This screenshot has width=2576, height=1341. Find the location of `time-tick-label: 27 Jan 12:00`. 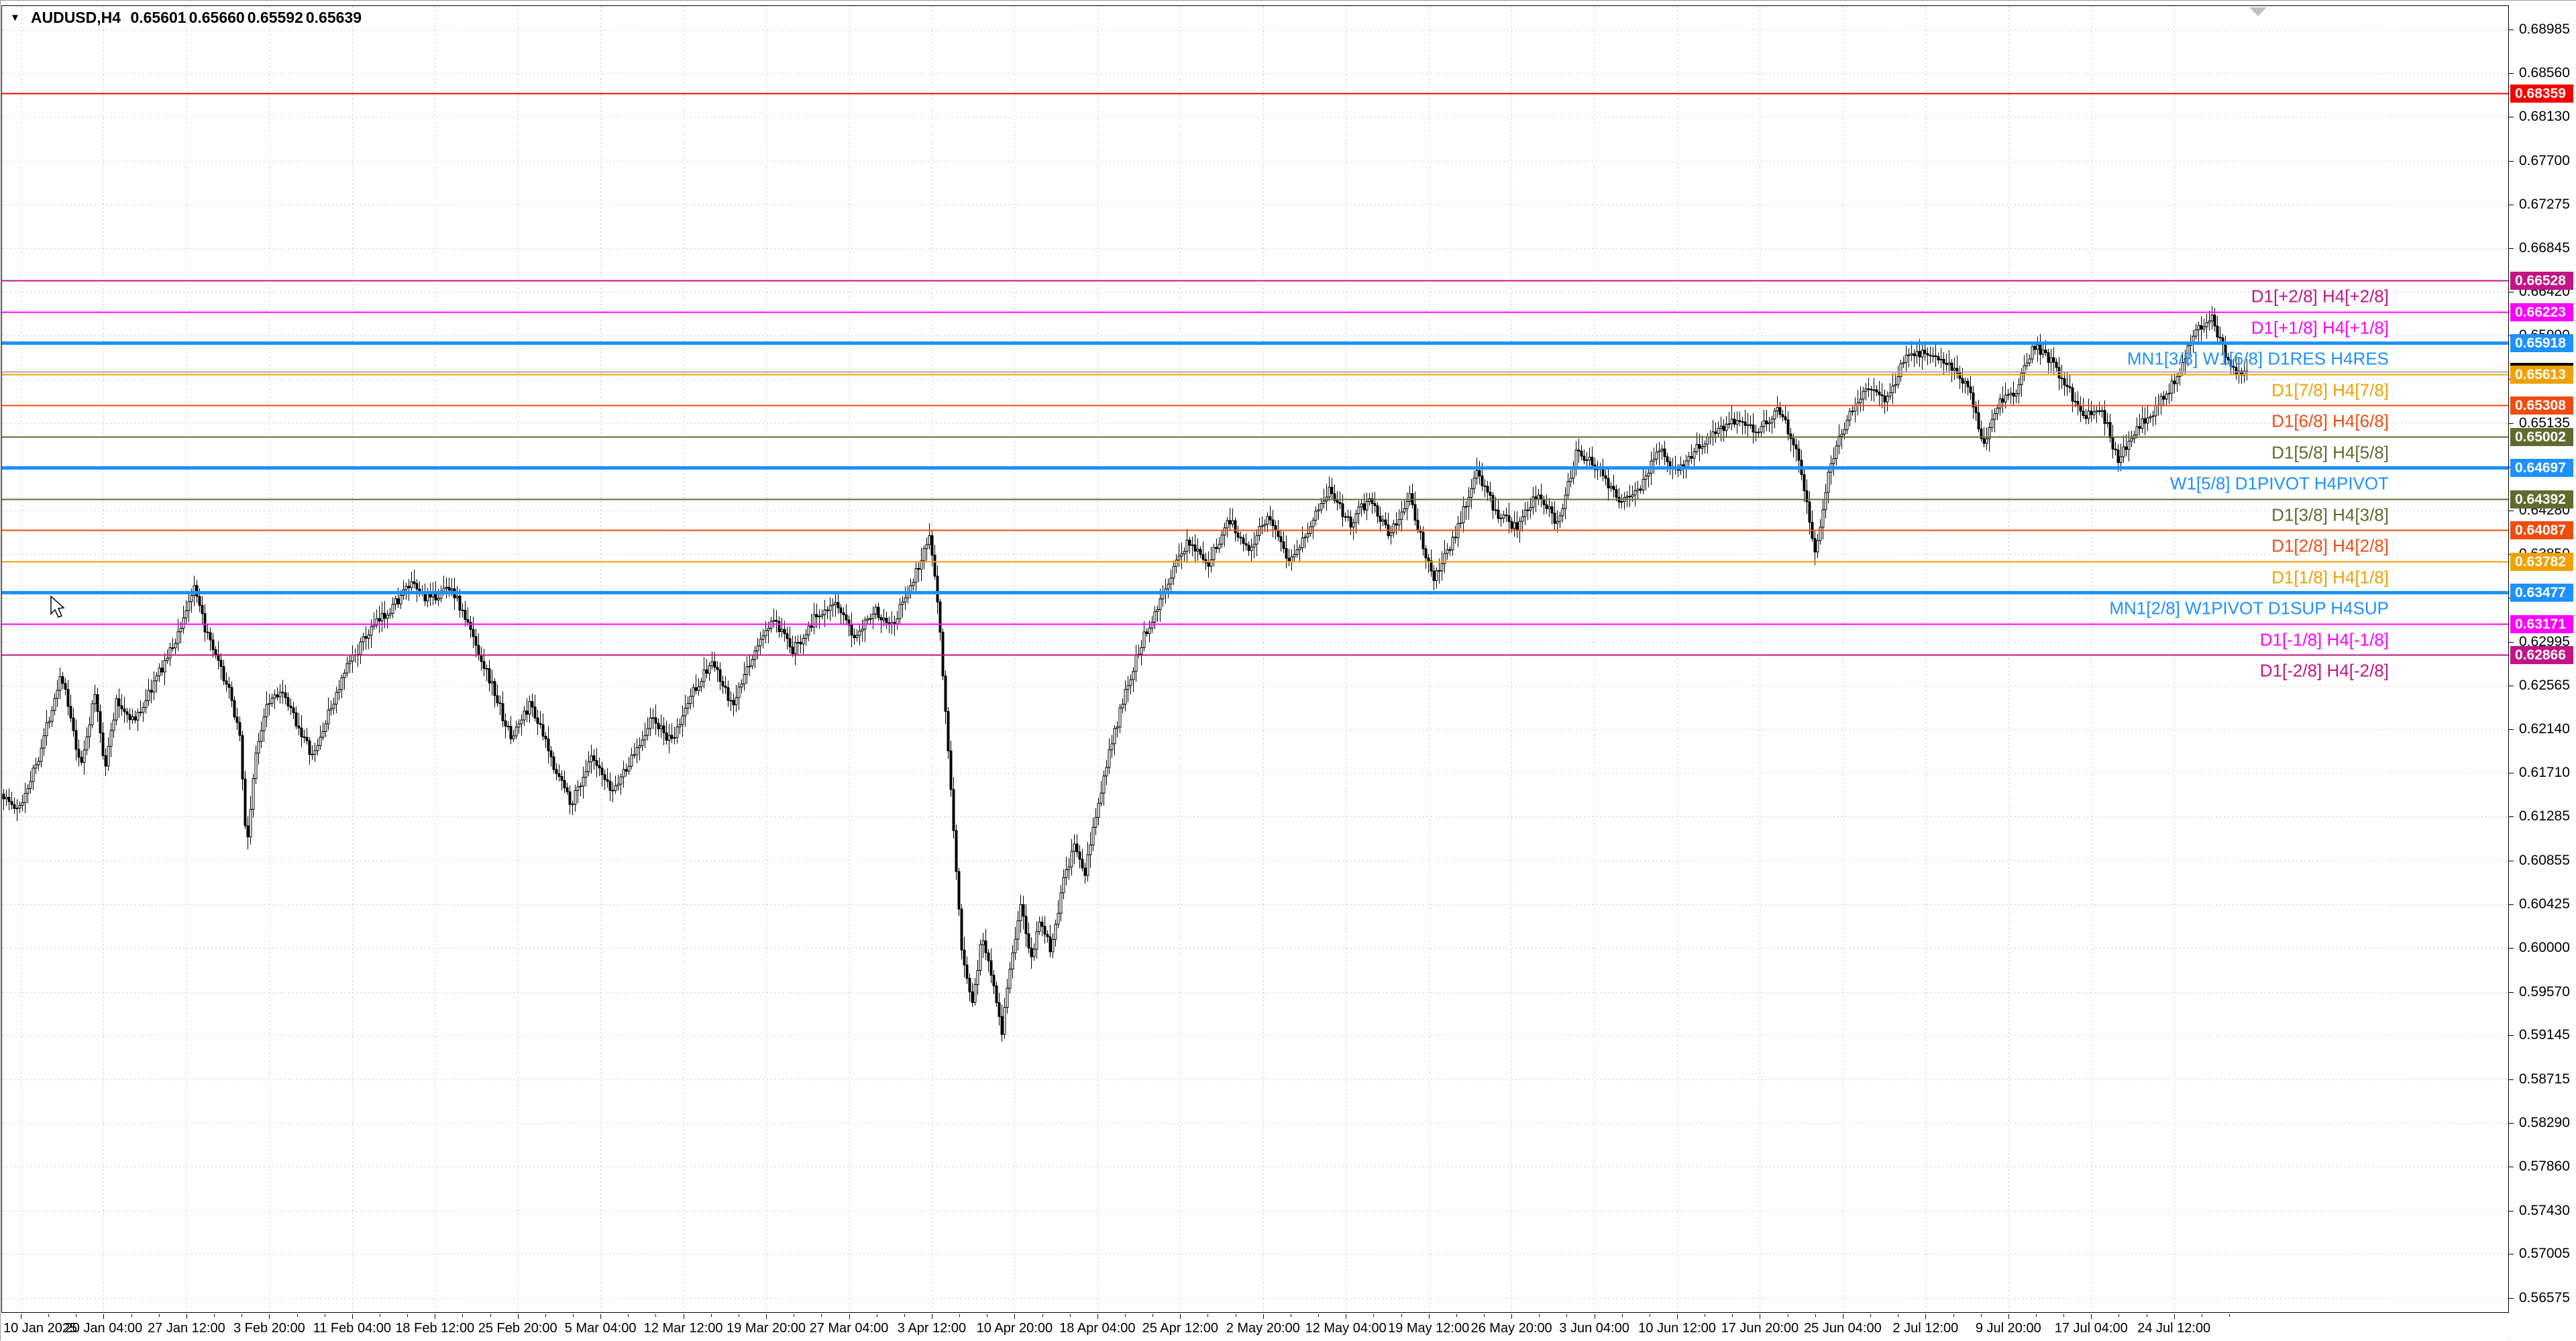

time-tick-label: 27 Jan 12:00 is located at coordinates (186, 1328).